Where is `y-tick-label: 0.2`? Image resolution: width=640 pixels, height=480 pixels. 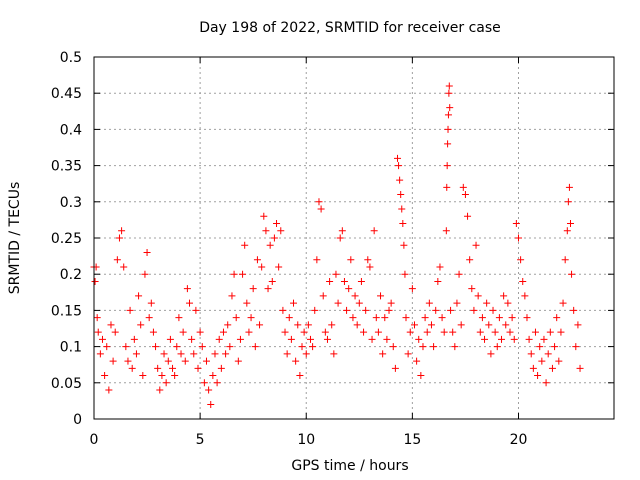 y-tick-label: 0.2 is located at coordinates (71, 275).